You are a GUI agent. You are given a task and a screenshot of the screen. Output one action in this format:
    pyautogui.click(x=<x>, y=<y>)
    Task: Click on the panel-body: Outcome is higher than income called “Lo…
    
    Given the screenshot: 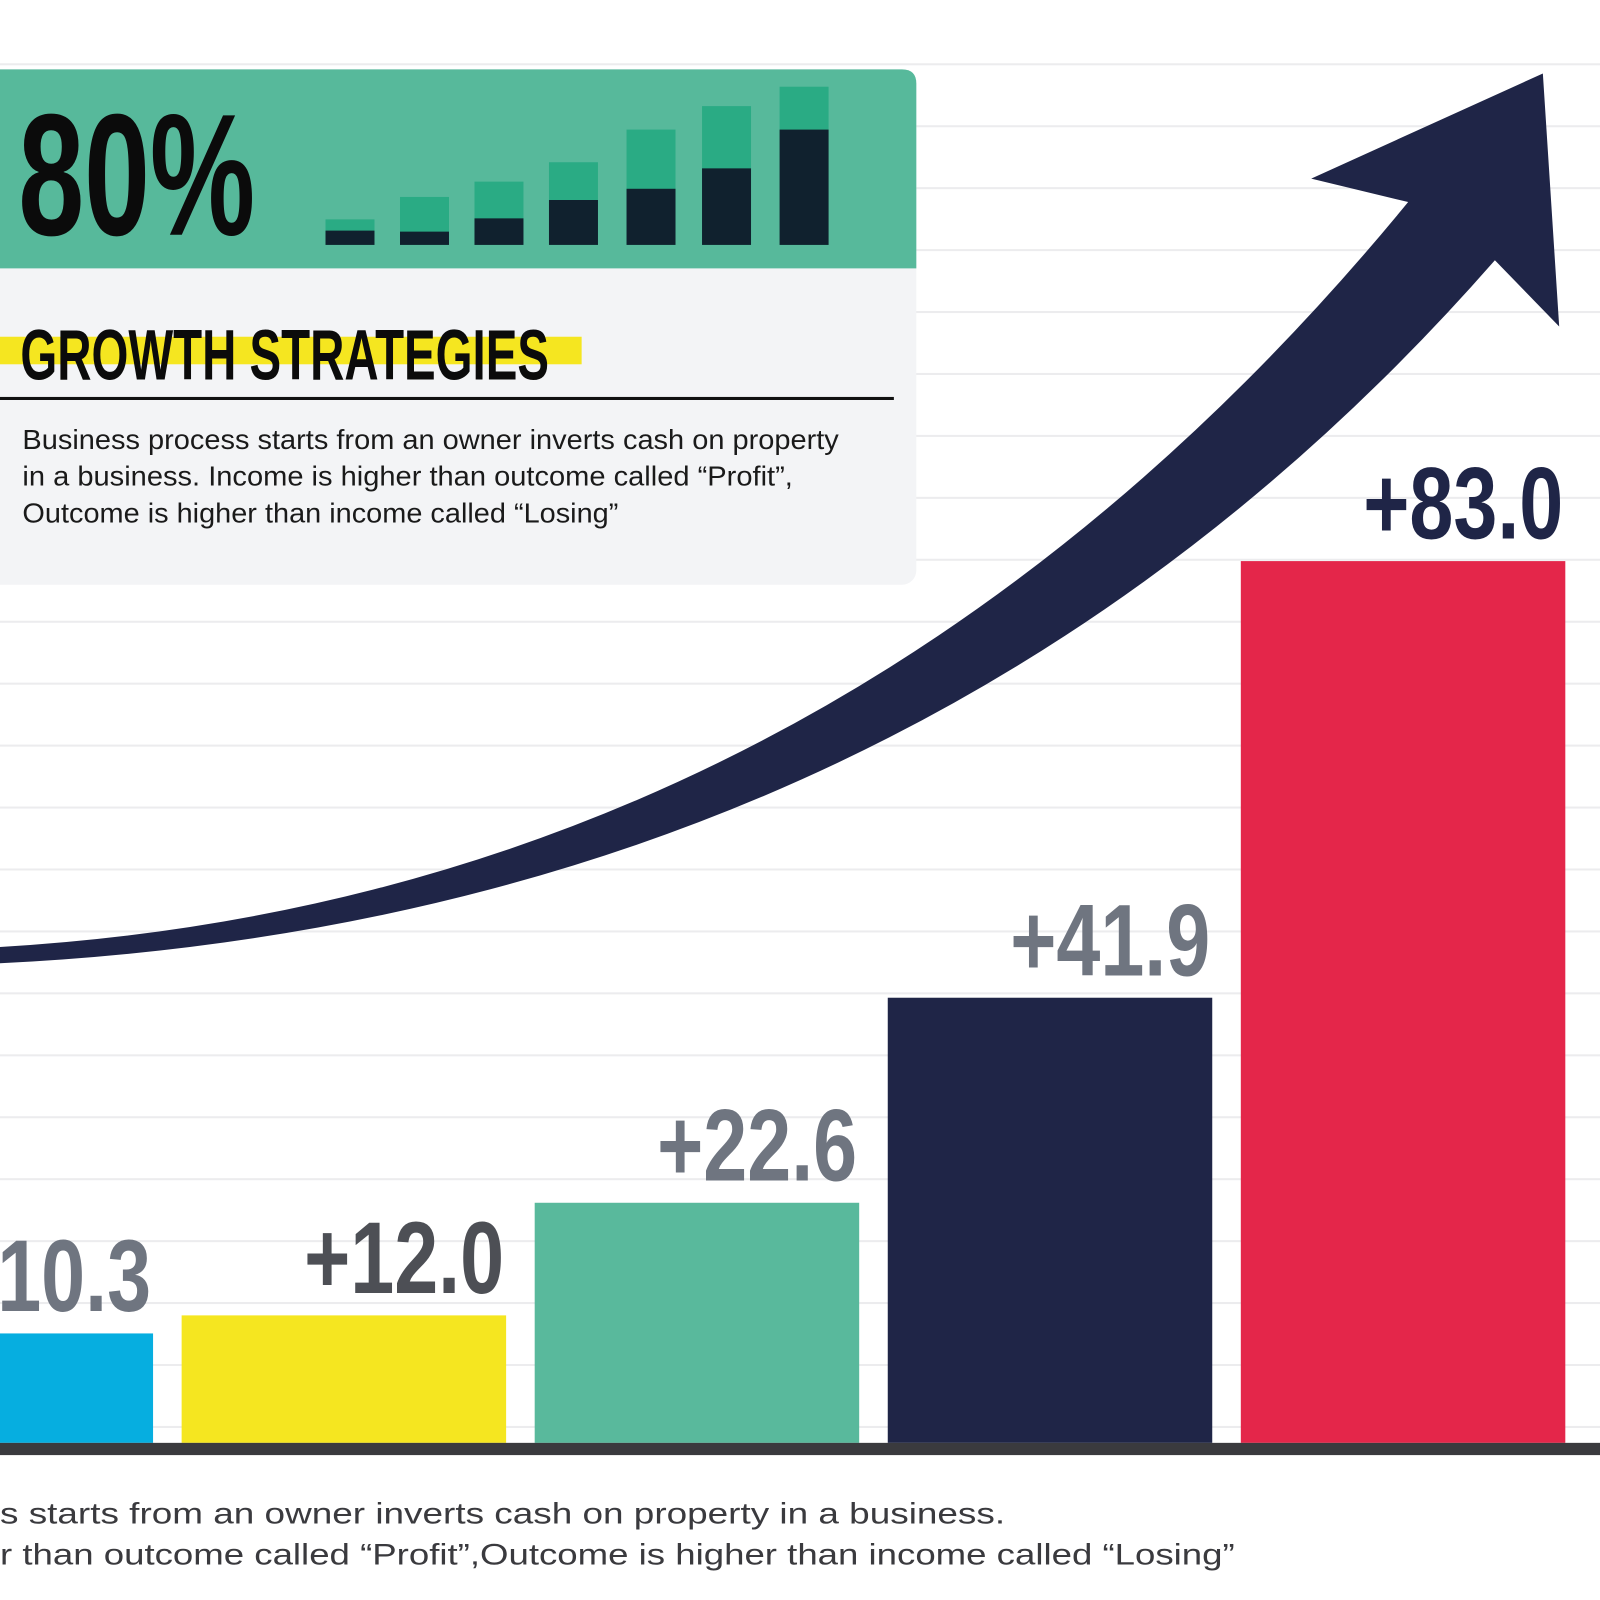 What is the action you would take?
    pyautogui.click(x=320, y=512)
    